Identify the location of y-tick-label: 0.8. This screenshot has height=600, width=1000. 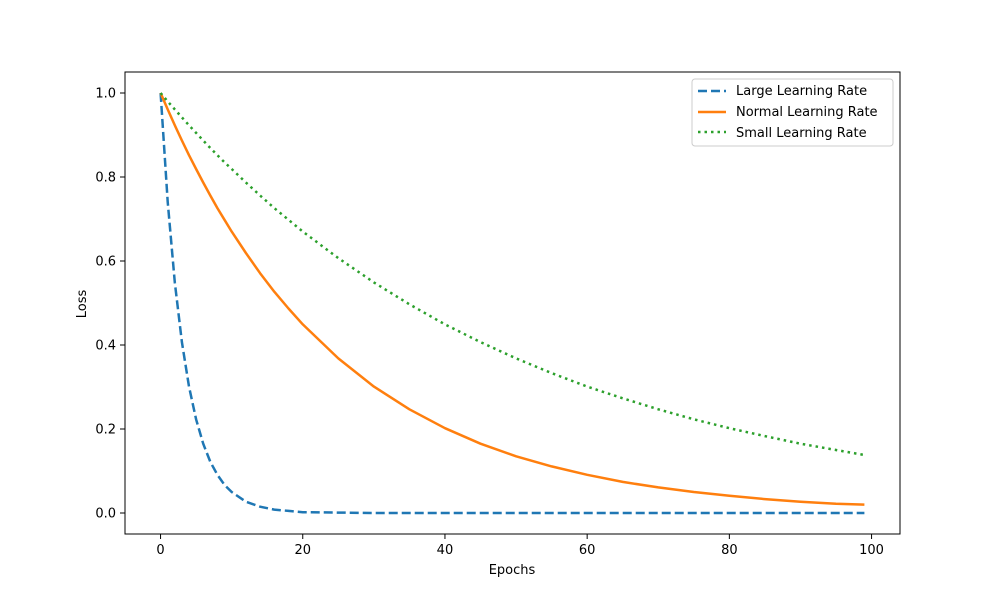
(105, 178).